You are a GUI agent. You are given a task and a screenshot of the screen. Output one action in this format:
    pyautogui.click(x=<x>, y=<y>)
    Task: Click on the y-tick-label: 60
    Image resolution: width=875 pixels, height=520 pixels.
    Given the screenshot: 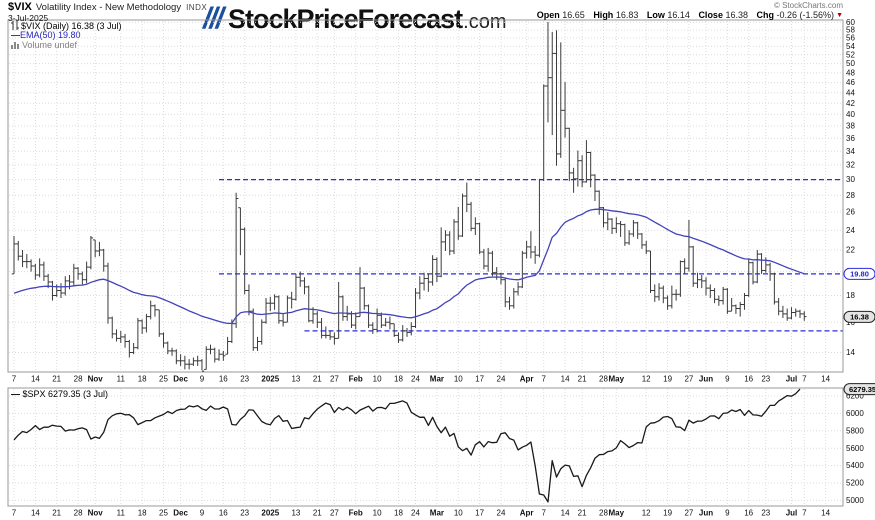 What is the action you would take?
    pyautogui.click(x=850, y=22)
    